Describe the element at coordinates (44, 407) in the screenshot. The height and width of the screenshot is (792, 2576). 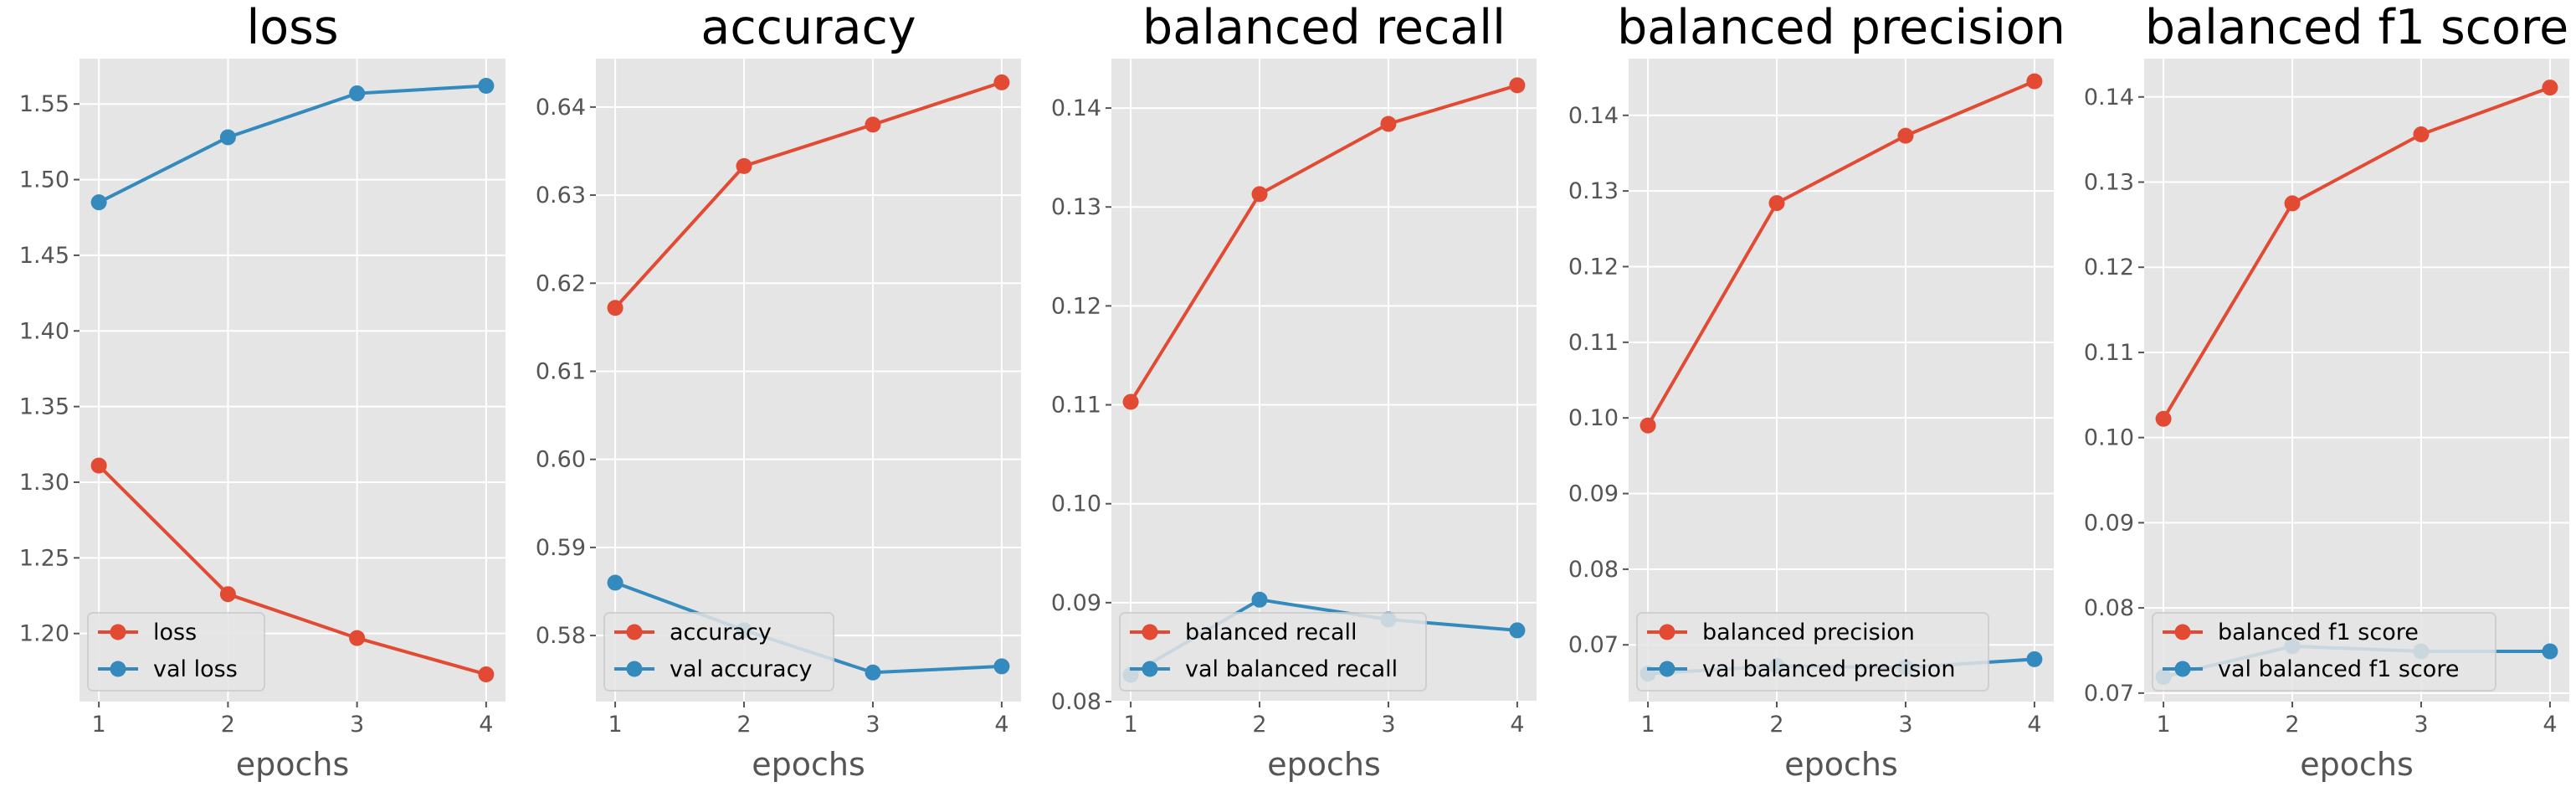
I see `y-tick-label: 1.35` at that location.